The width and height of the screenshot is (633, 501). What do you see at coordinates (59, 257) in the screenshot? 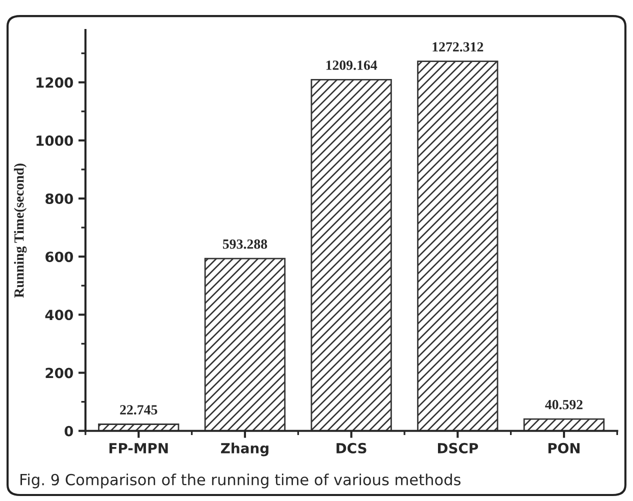
I see `y-tick-label: 600` at bounding box center [59, 257].